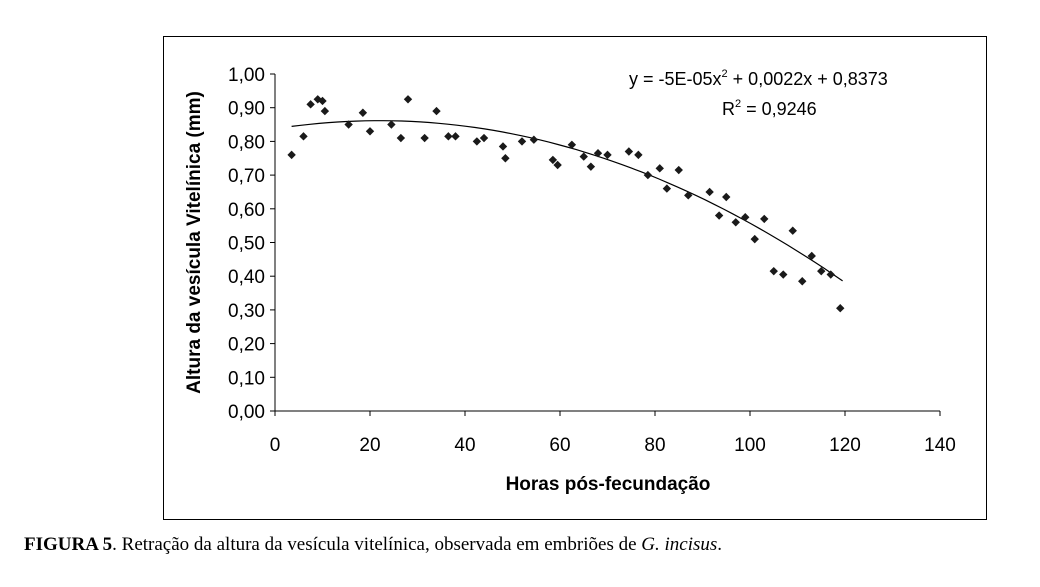  What do you see at coordinates (679, 544) in the screenshot?
I see `caption-species: G. incisus` at bounding box center [679, 544].